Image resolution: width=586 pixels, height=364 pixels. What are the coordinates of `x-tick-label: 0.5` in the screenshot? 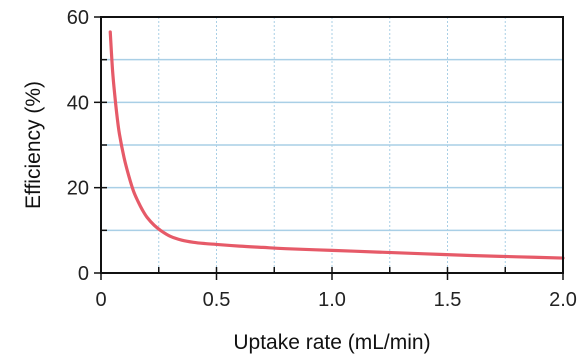 It's located at (217, 300).